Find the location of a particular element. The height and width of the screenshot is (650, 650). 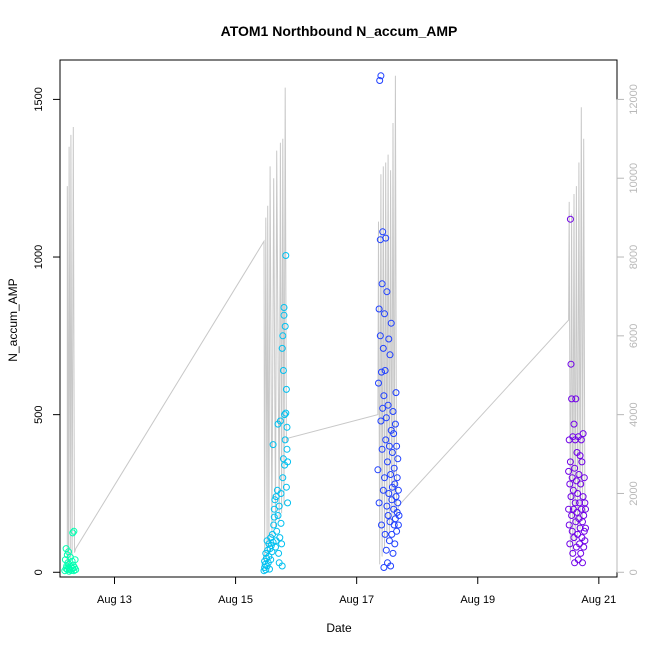

x-tick-label: Aug 21 is located at coordinates (598, 600).